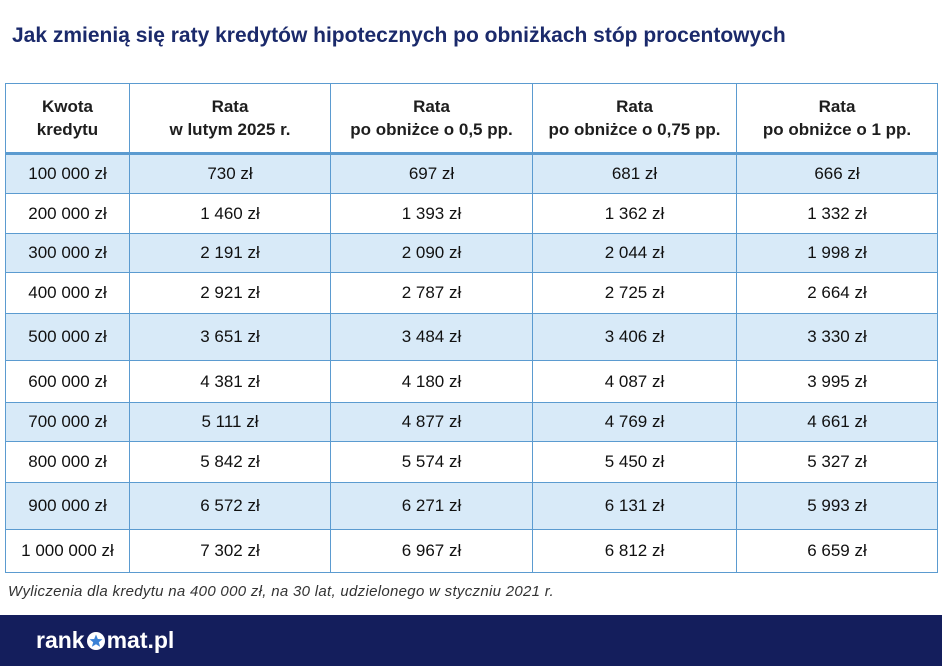 Image resolution: width=942 pixels, height=666 pixels. Describe the element at coordinates (230, 213) in the screenshot. I see `table-cell: 1 460 zł` at that location.